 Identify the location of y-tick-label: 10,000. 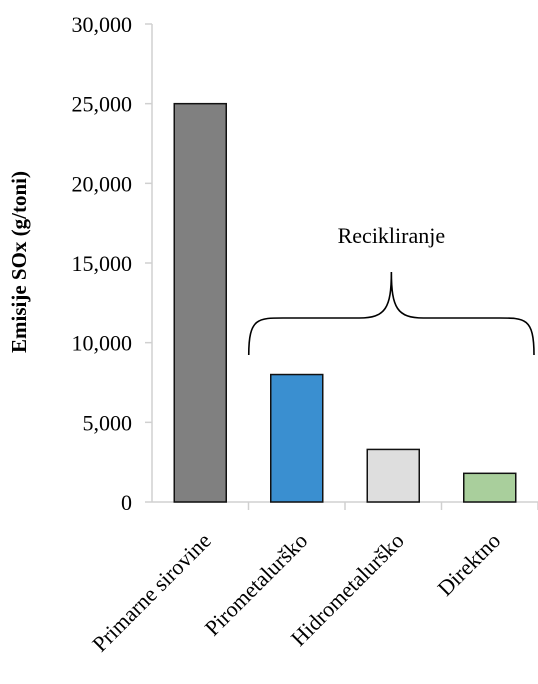
(102, 343).